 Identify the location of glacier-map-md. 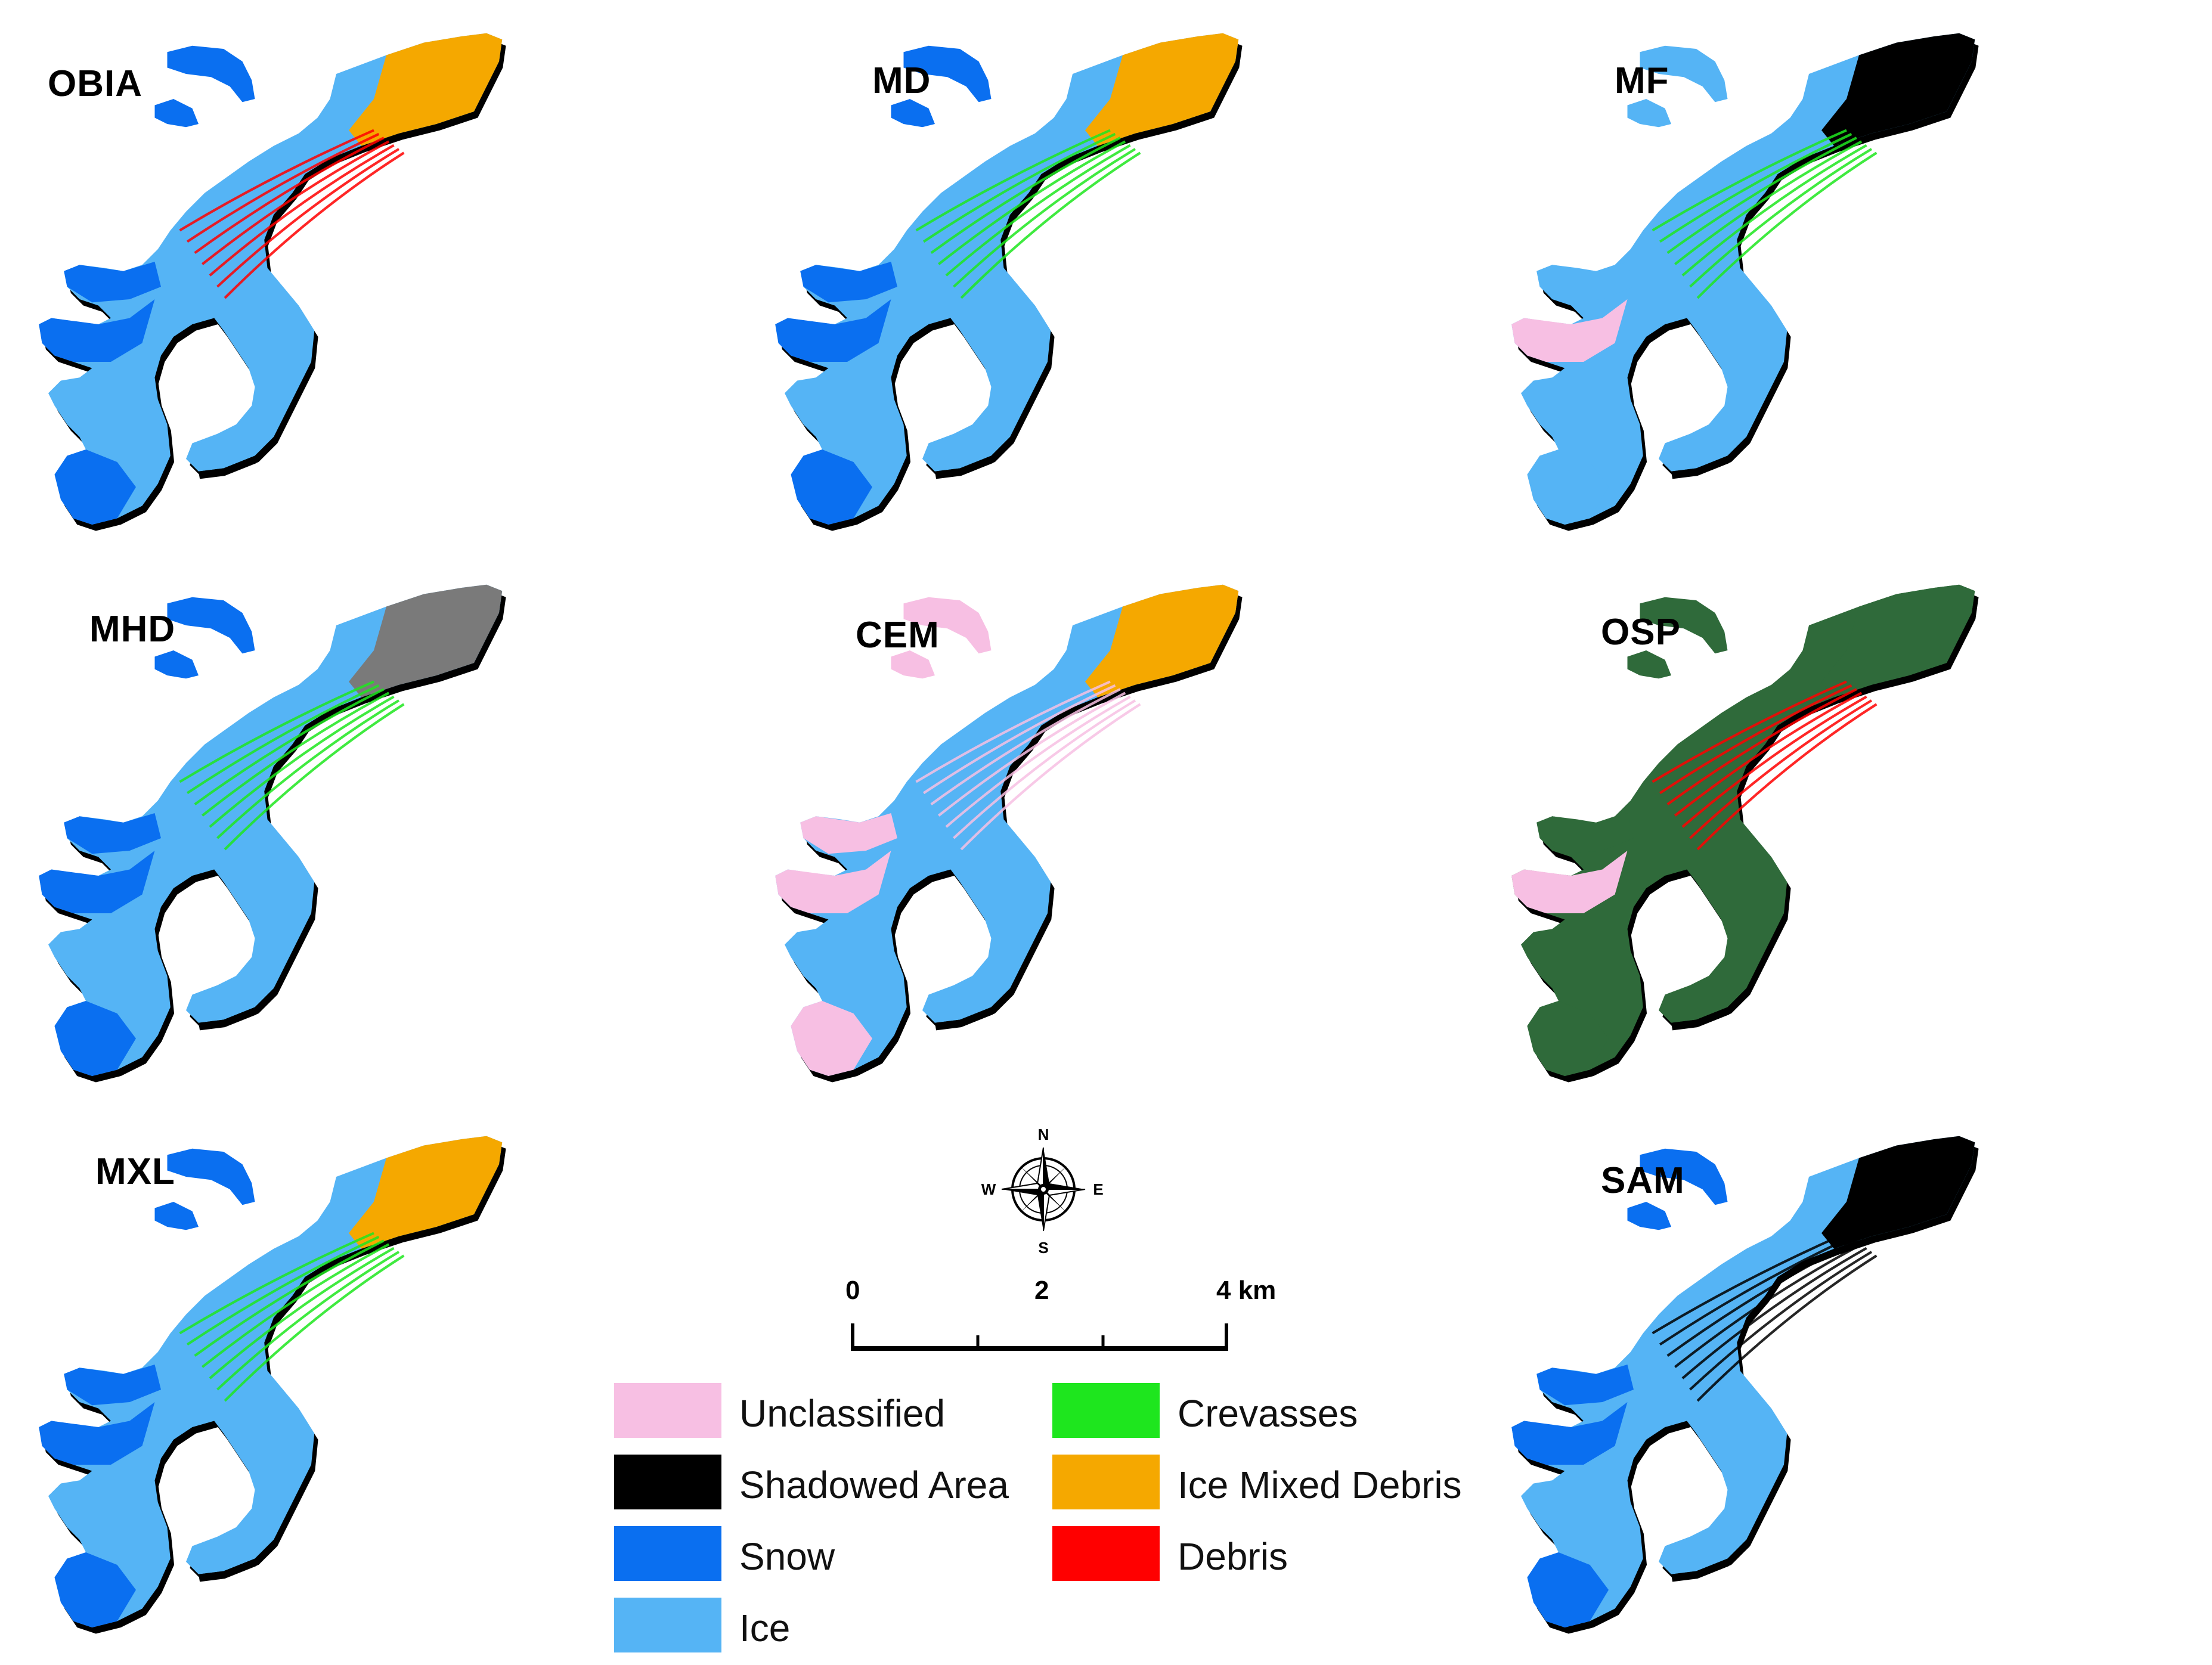
(1009, 282).